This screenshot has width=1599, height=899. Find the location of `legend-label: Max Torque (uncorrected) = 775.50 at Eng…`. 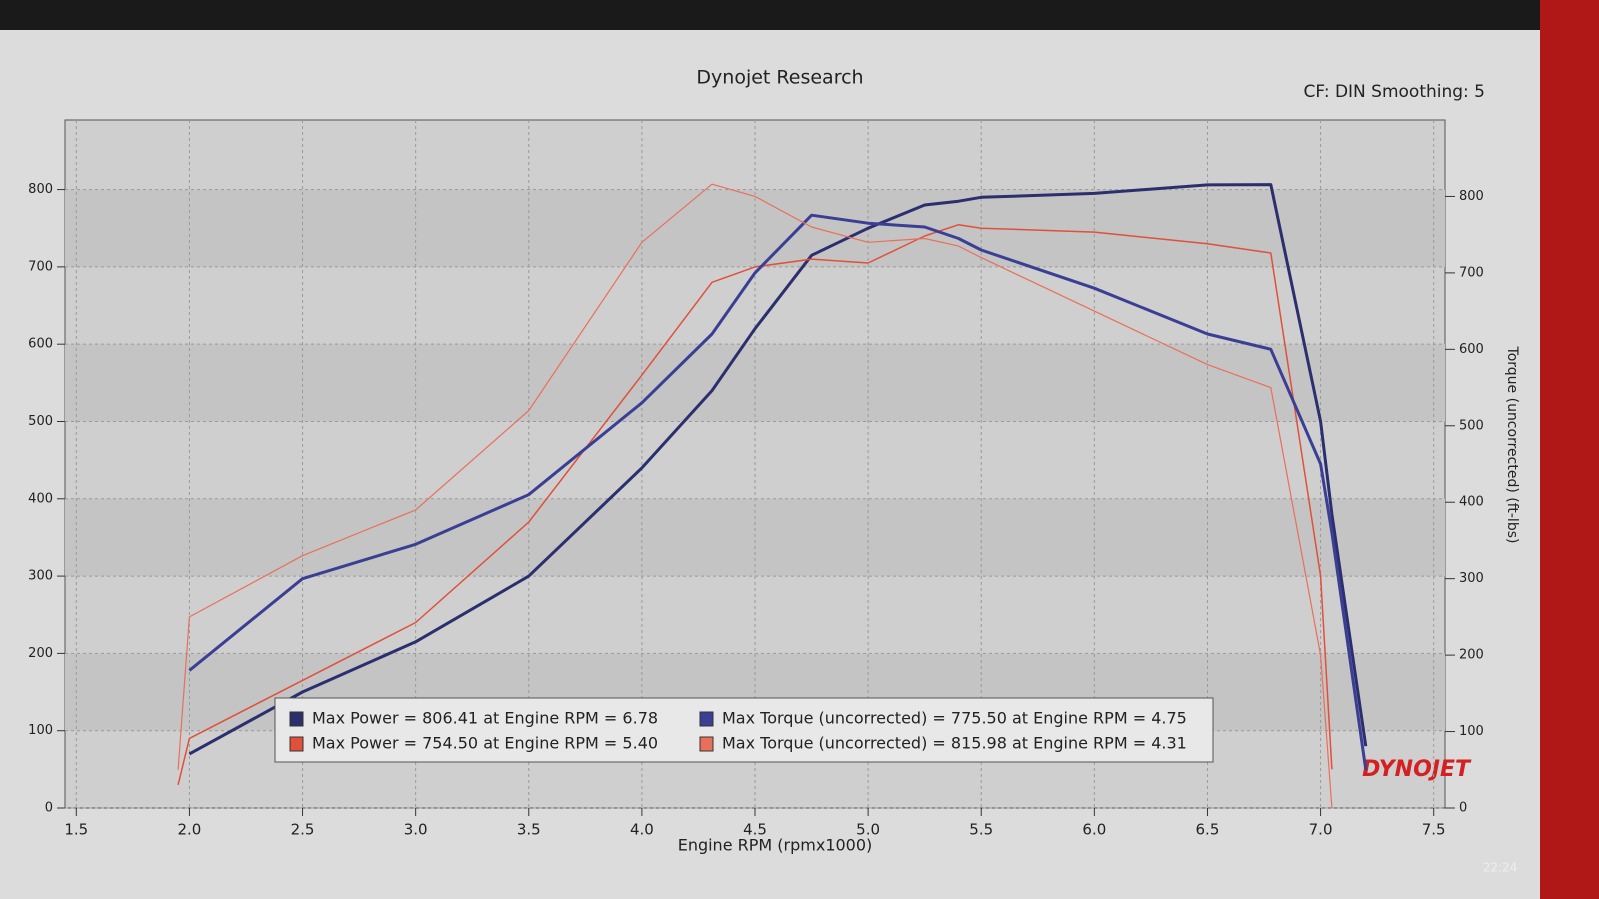

legend-label: Max Torque (uncorrected) = 775.50 at Eng… is located at coordinates (954, 718).